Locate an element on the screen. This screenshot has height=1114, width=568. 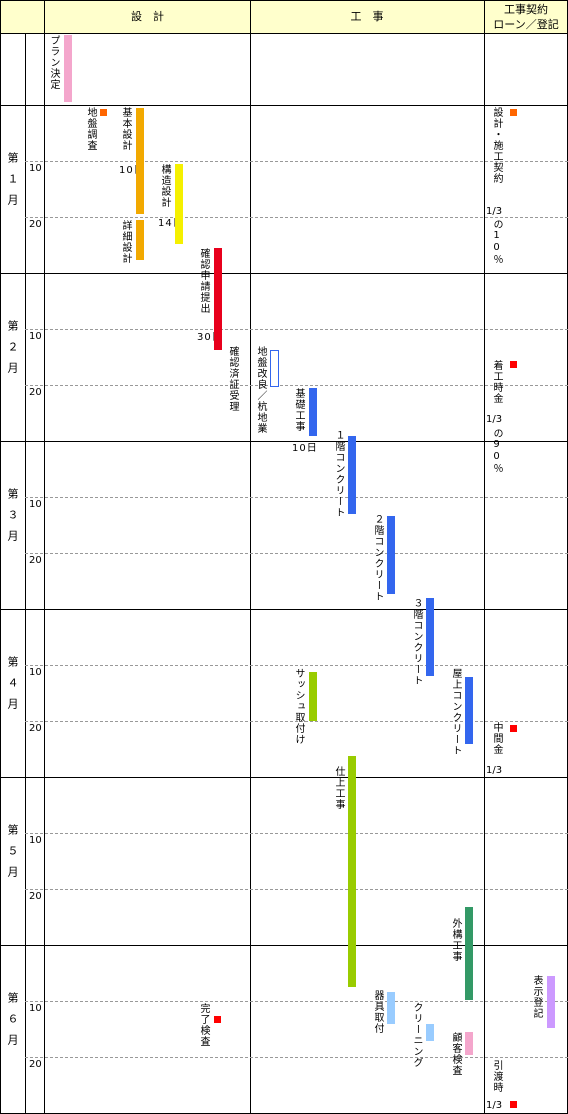
cleaning-label: クリーニング is located at coordinates (416, 1035).